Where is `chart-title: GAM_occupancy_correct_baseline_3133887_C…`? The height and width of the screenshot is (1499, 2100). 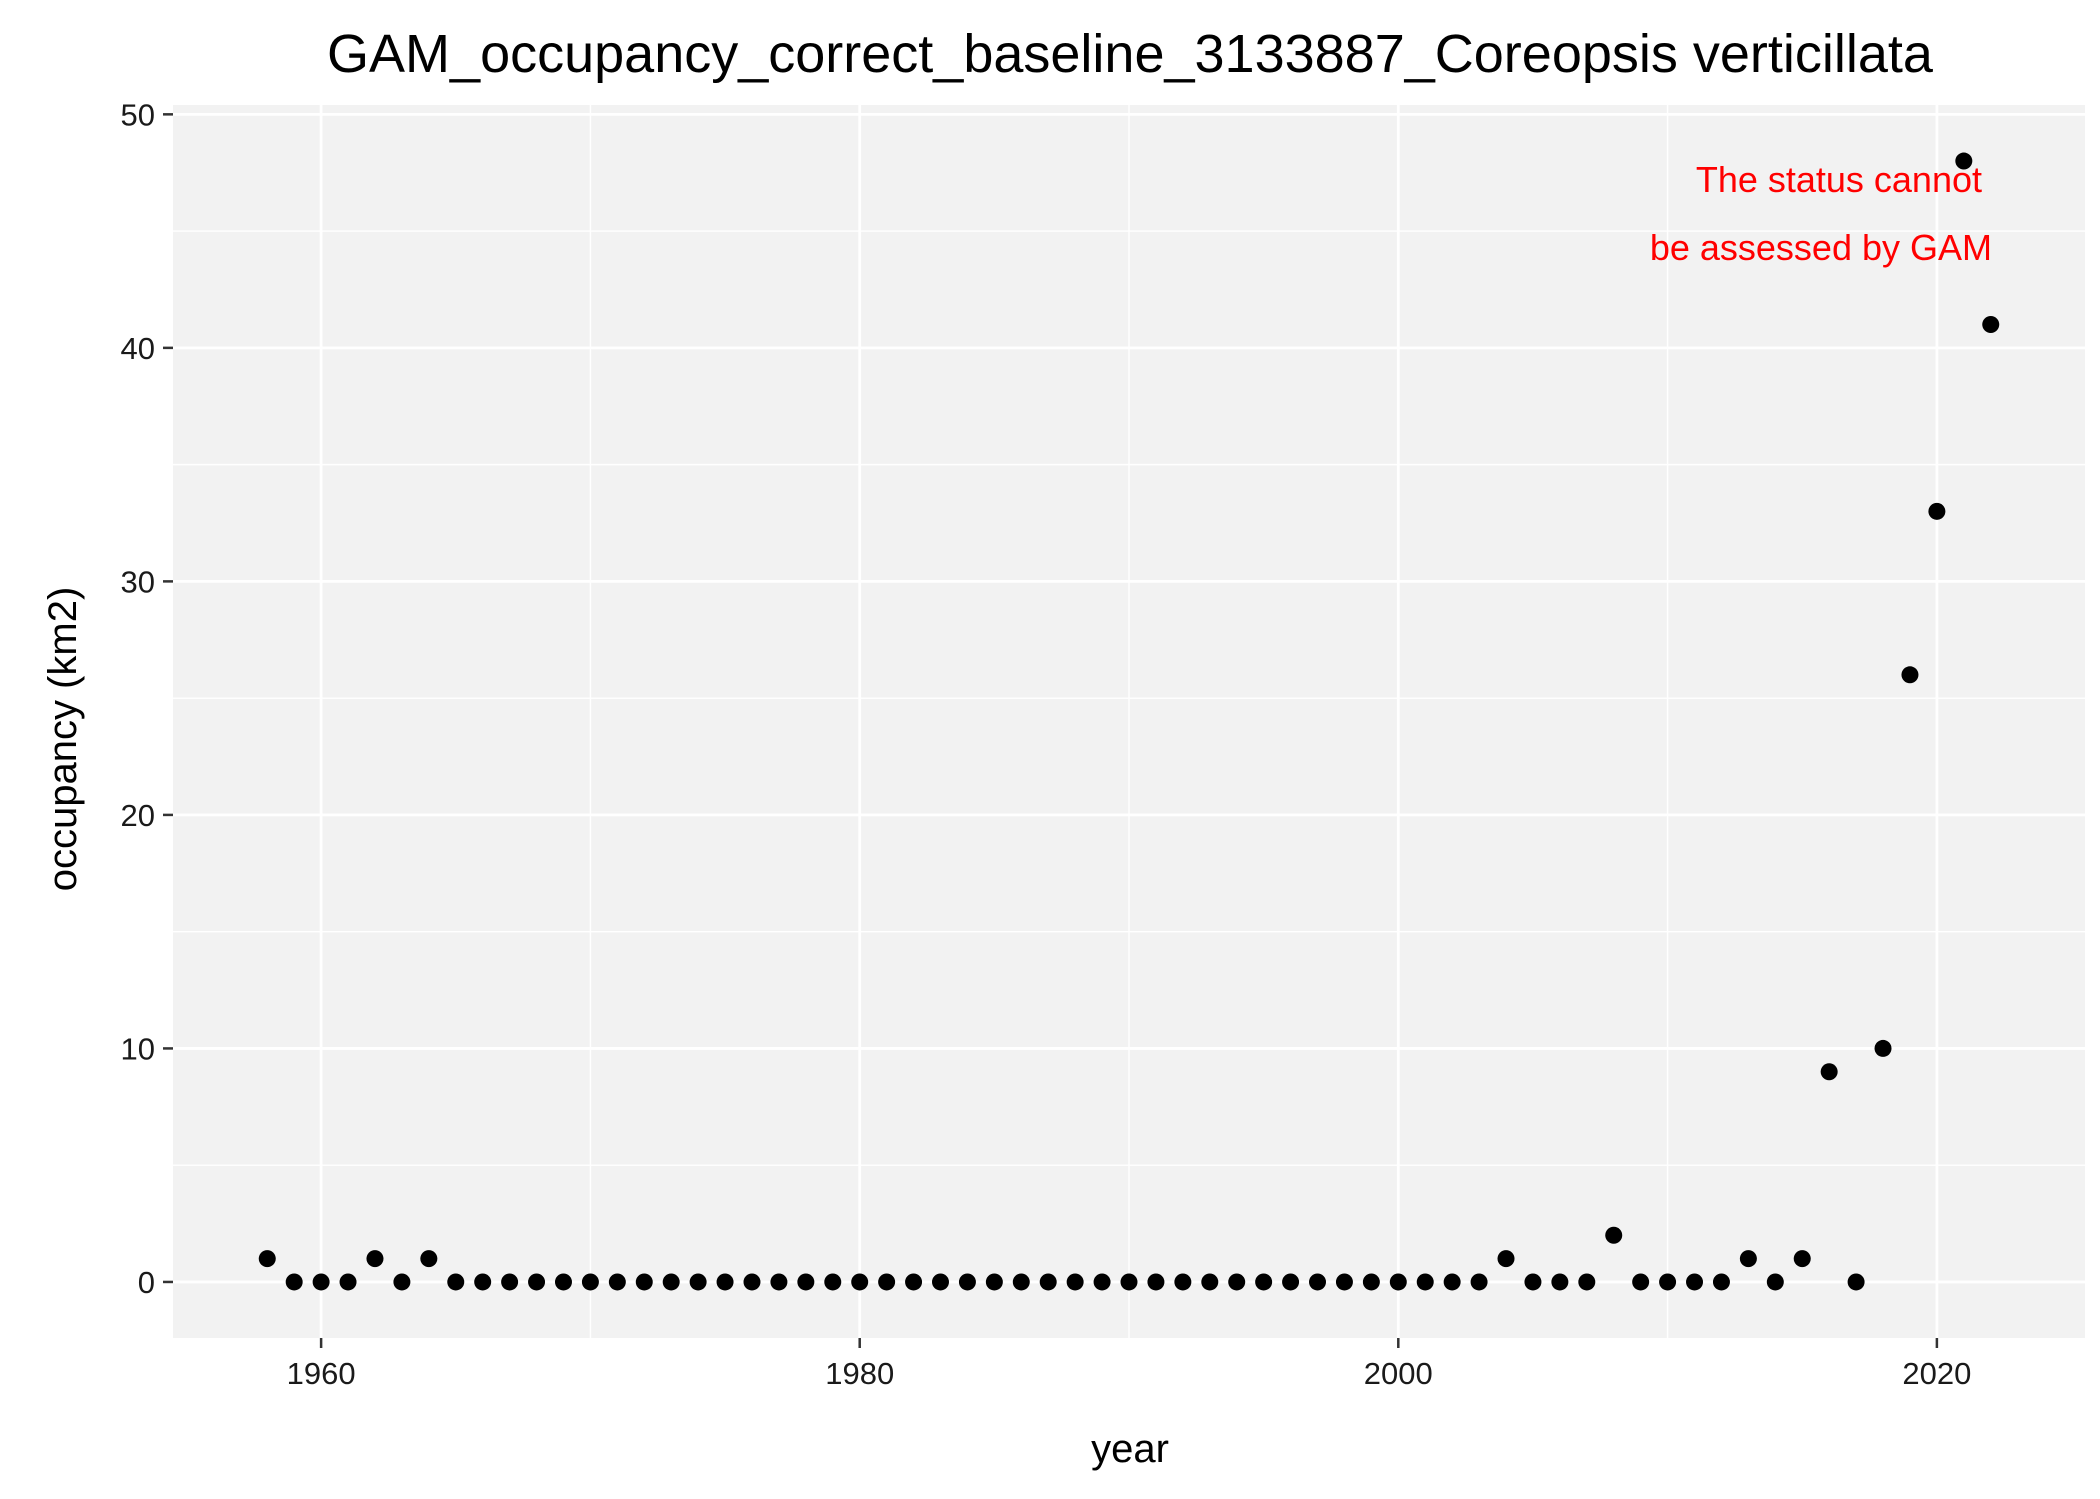
chart-title: GAM_occupancy_correct_baseline_3133887_C… is located at coordinates (1130, 54).